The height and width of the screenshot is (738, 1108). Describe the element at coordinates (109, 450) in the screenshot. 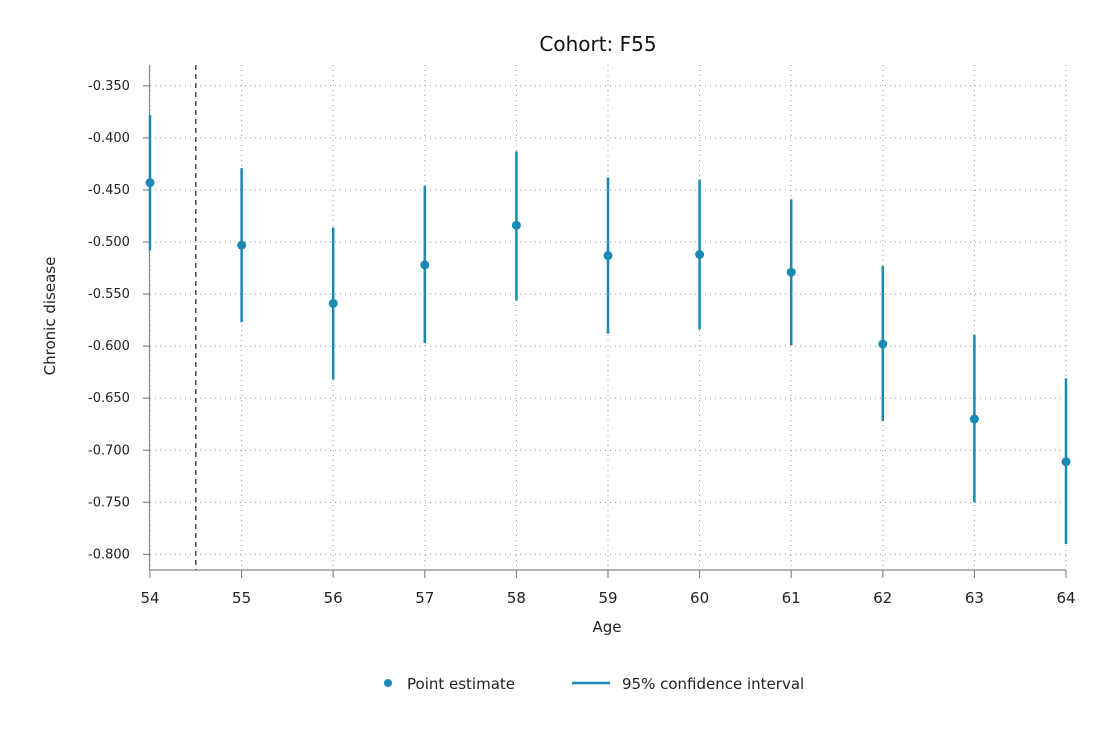

I see `y-tick-label: -0.700` at that location.